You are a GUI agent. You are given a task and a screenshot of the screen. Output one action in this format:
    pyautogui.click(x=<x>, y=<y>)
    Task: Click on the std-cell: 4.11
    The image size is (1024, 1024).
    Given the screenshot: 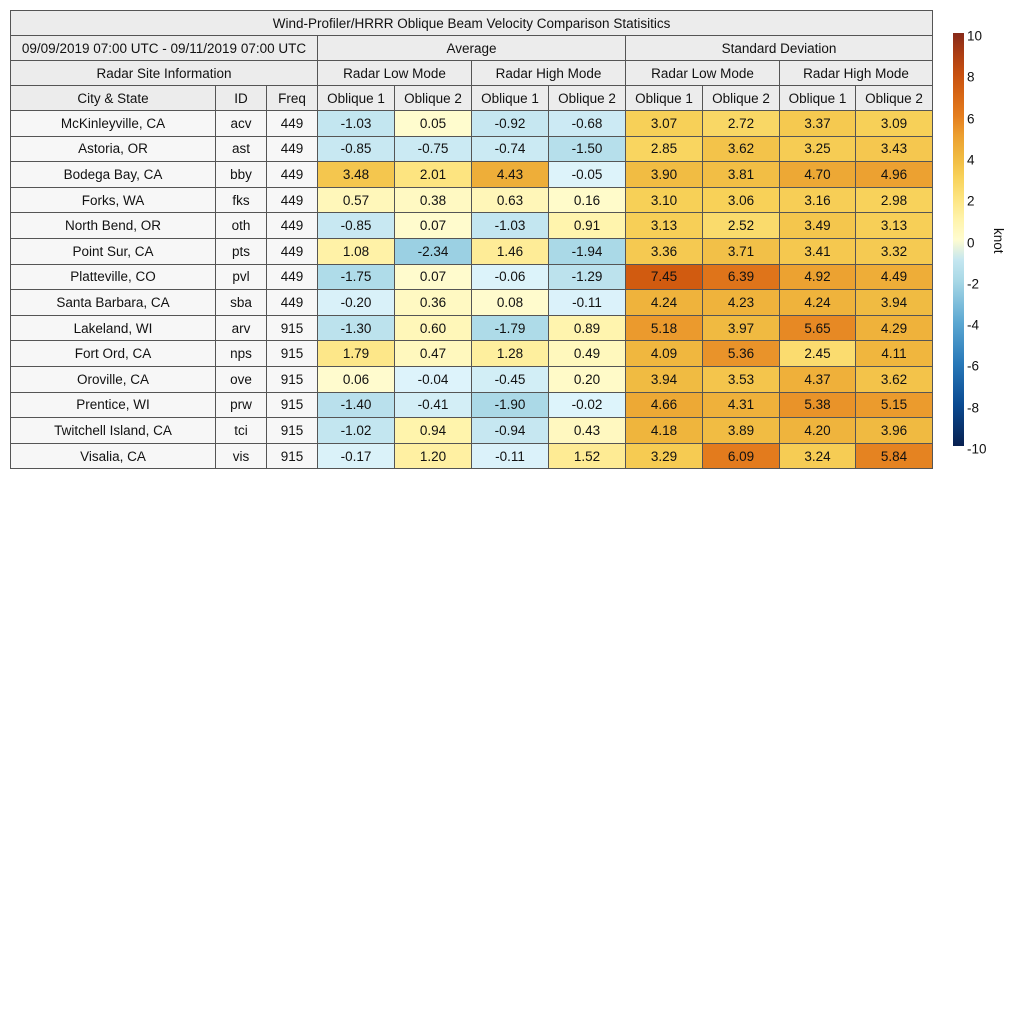 What is the action you would take?
    pyautogui.click(x=894, y=353)
    